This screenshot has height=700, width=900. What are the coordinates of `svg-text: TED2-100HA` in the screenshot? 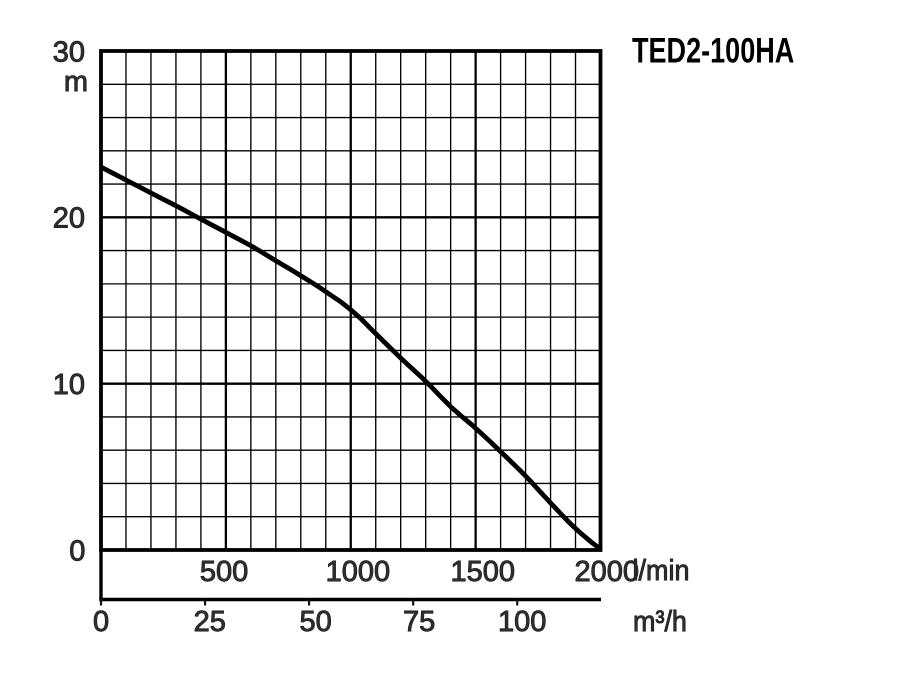 It's located at (713, 50).